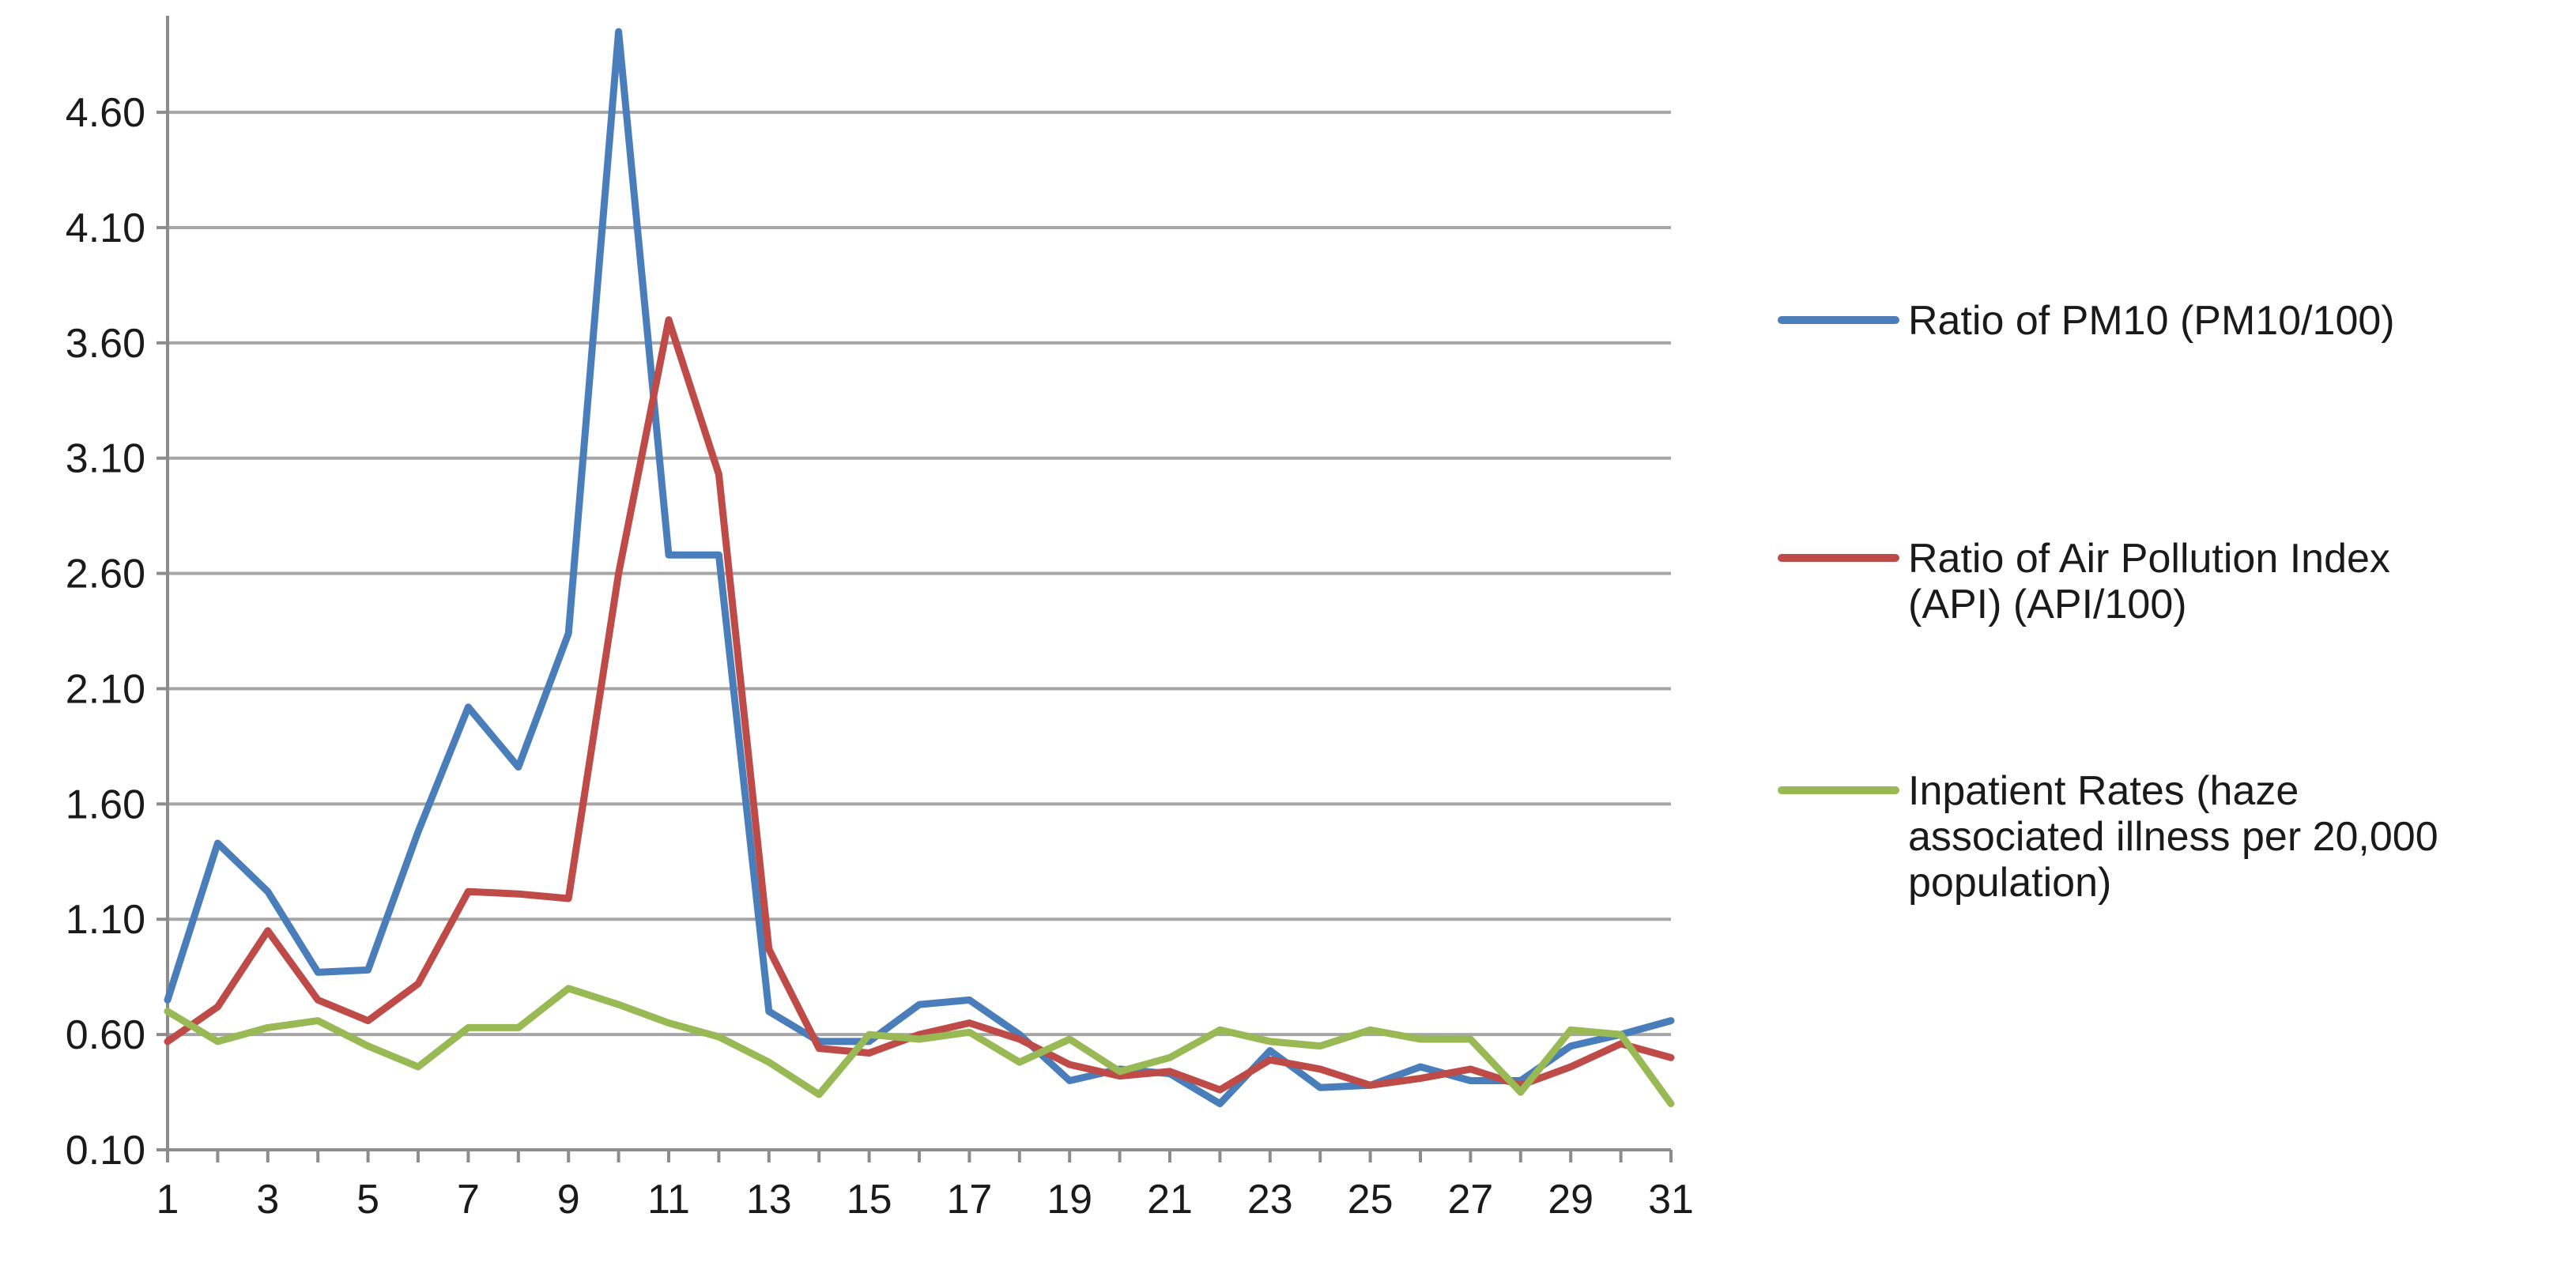 This screenshot has width=2576, height=1281. I want to click on x-tick-label: 27, so click(1470, 1200).